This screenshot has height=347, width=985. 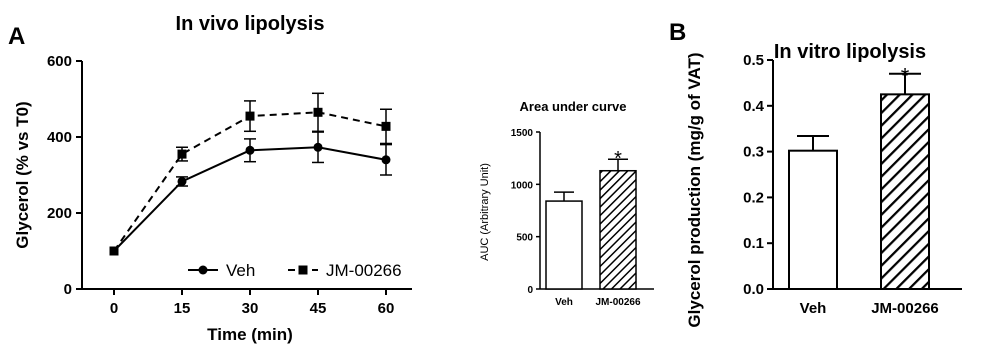 What do you see at coordinates (386, 308) in the screenshot?
I see `x-tick-label: 60` at bounding box center [386, 308].